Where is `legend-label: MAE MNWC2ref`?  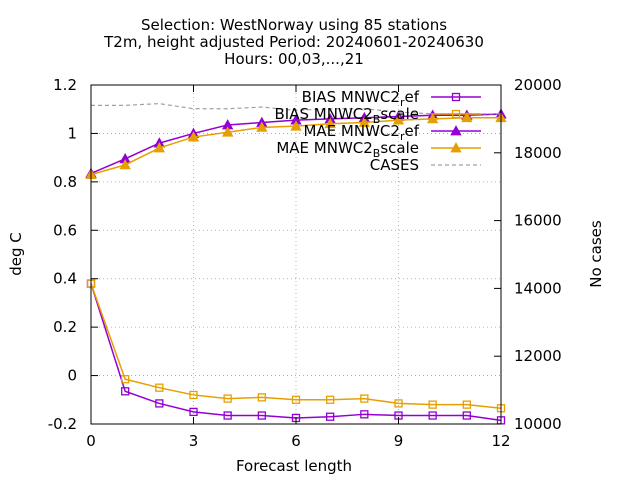
legend-label: MAE MNWC2ref is located at coordinates (361, 132).